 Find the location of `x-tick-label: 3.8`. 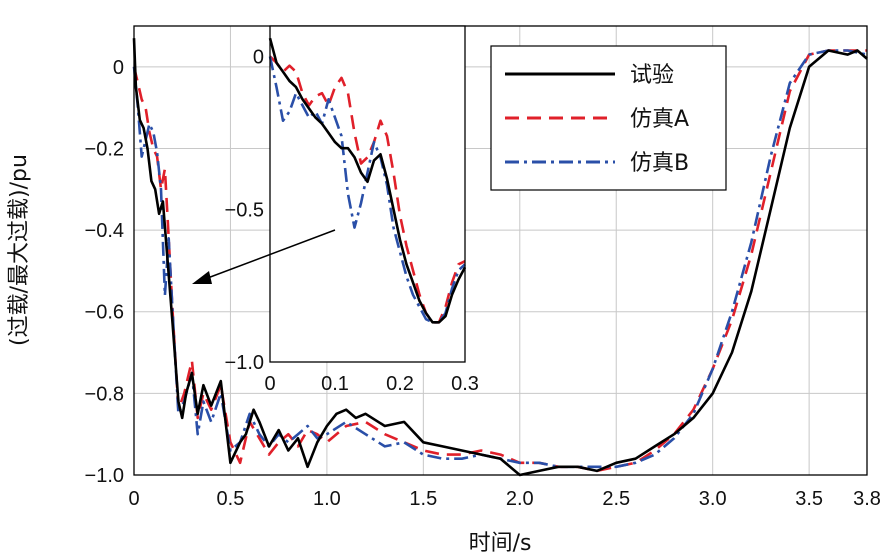

x-tick-label: 3.8 is located at coordinates (867, 499).